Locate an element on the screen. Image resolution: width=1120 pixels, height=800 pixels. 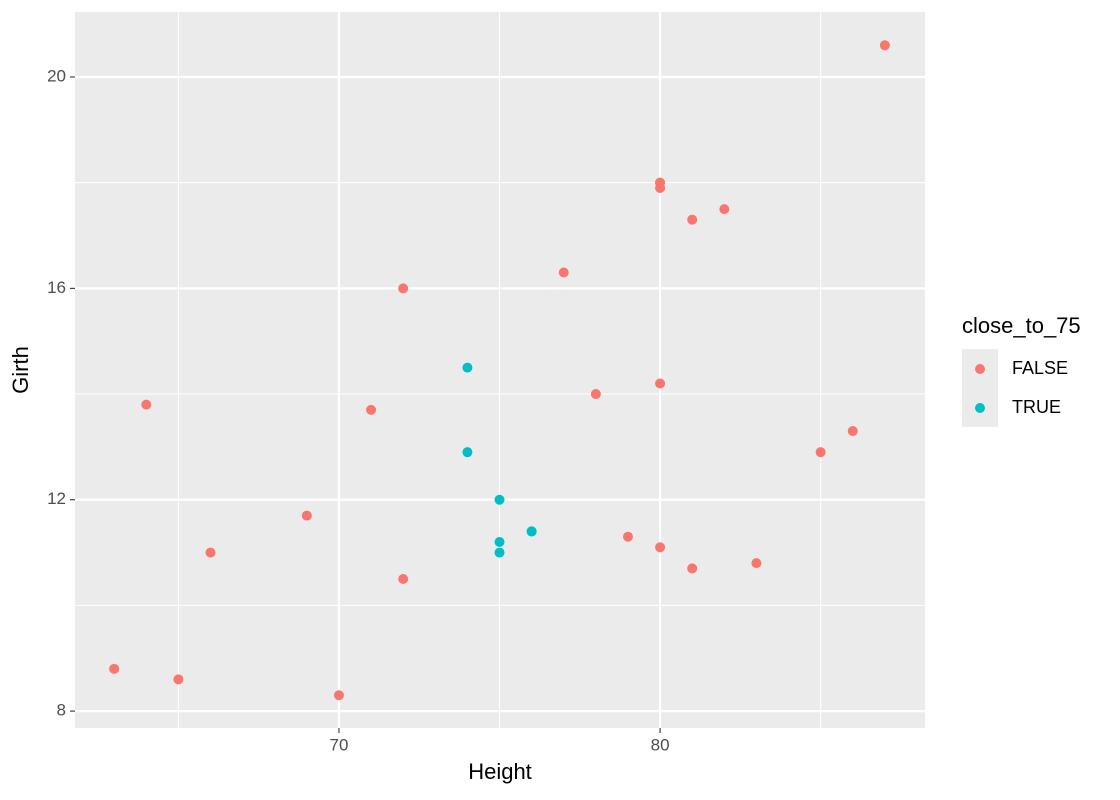
y-tick-label: 12 is located at coordinates (56, 498).